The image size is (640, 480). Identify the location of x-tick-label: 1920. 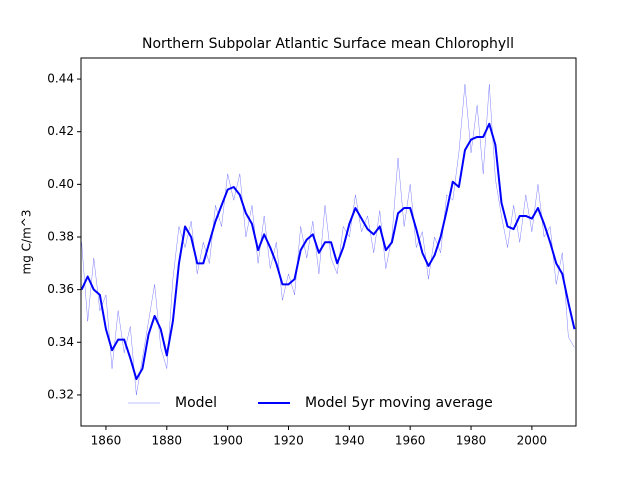
(288, 441).